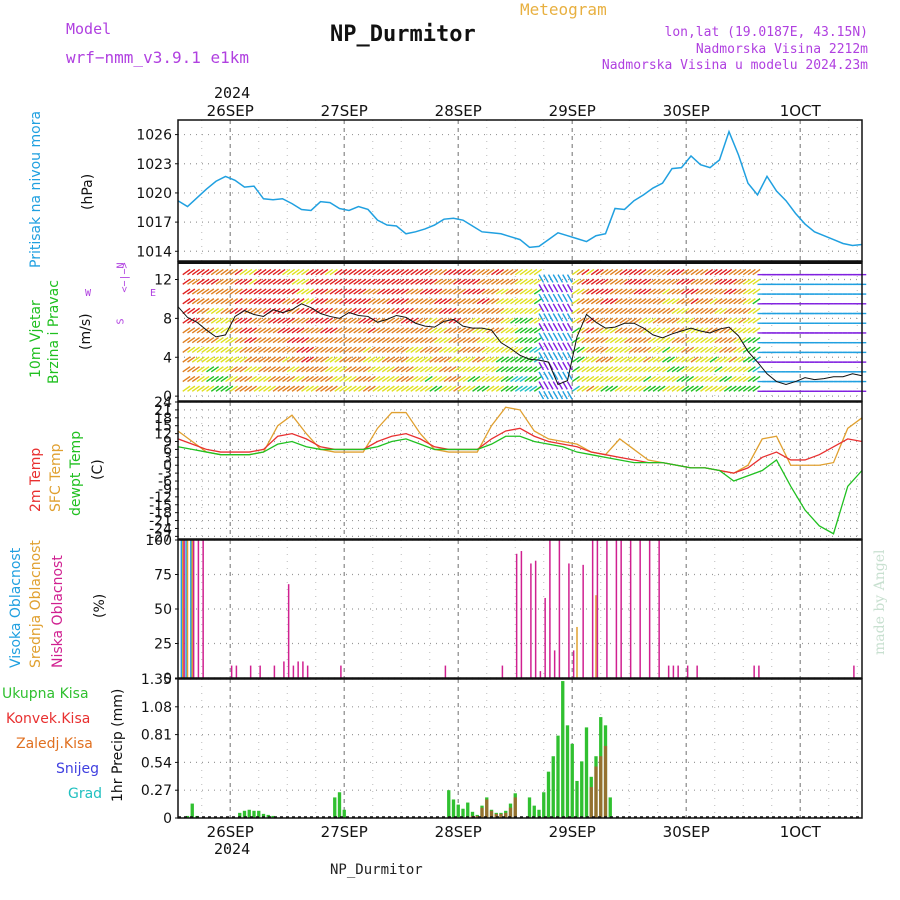  Describe the element at coordinates (165, 482) in the screenshot. I see `y-tick-label: -6` at that location.